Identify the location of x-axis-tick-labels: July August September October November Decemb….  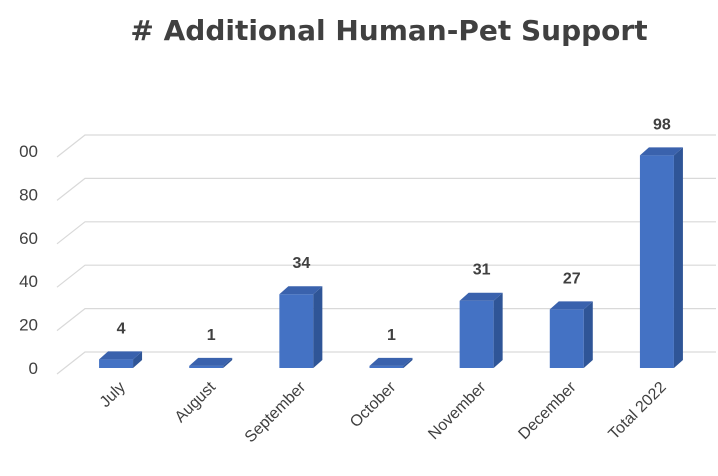
(383, 412).